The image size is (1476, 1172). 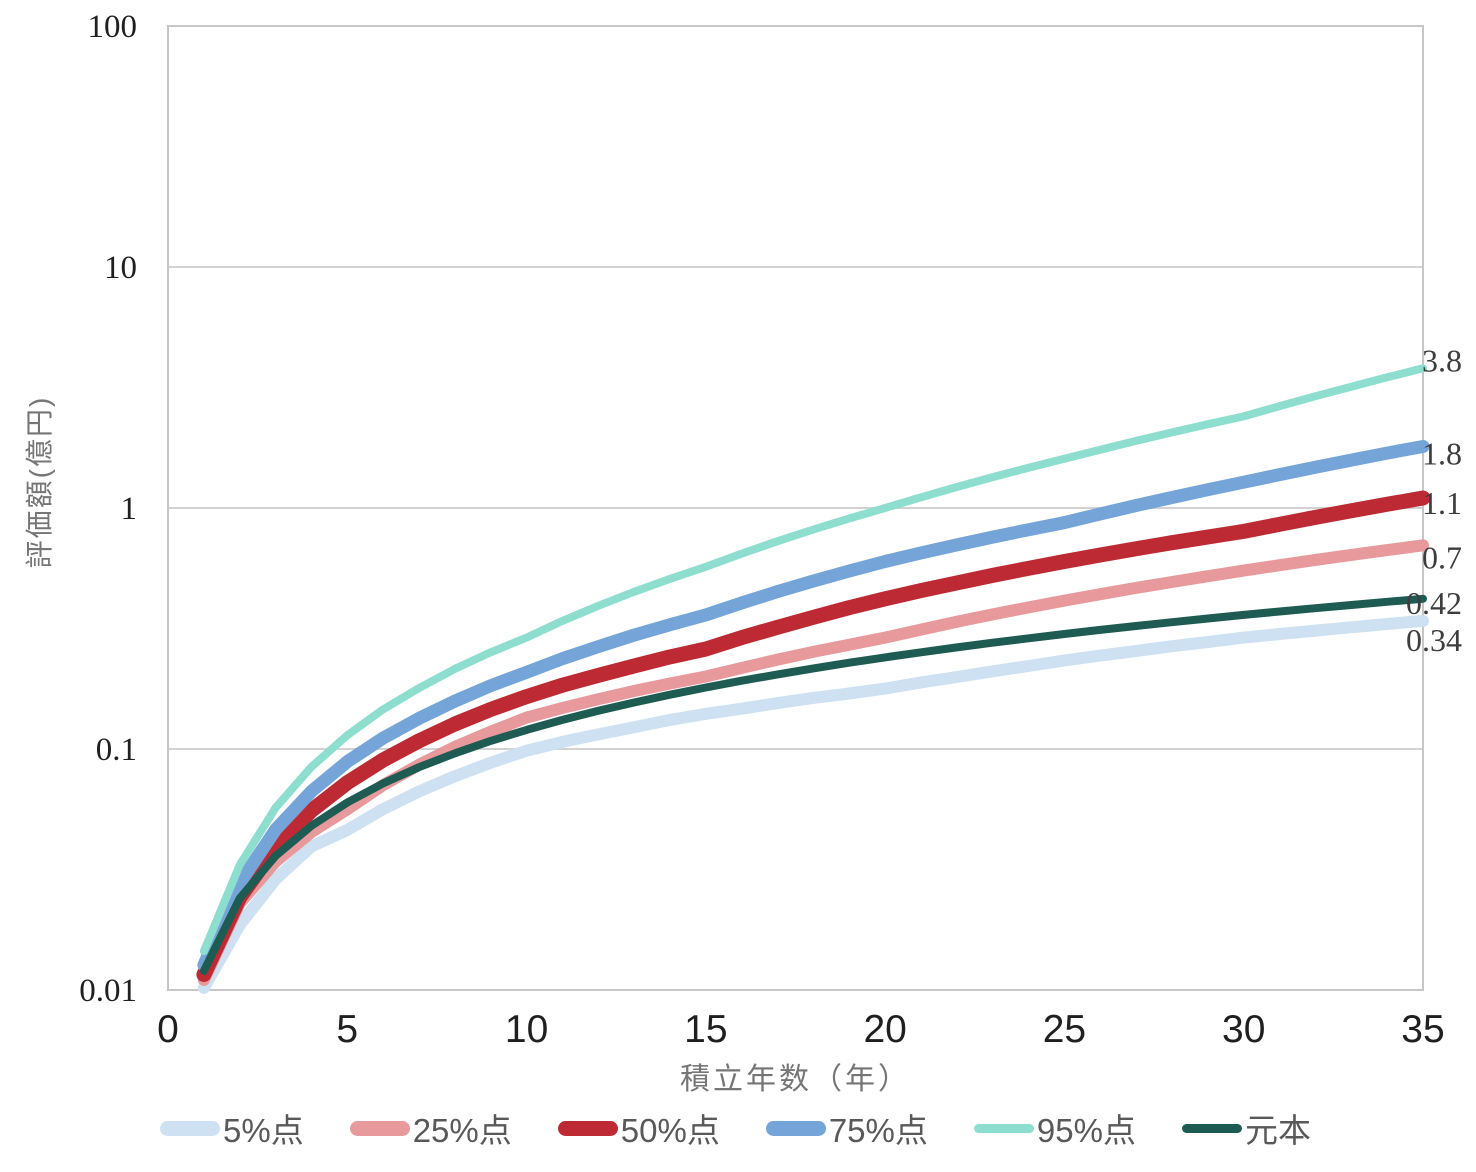 I want to click on series-end-label-75%点: 1.8, so click(x=1442, y=453).